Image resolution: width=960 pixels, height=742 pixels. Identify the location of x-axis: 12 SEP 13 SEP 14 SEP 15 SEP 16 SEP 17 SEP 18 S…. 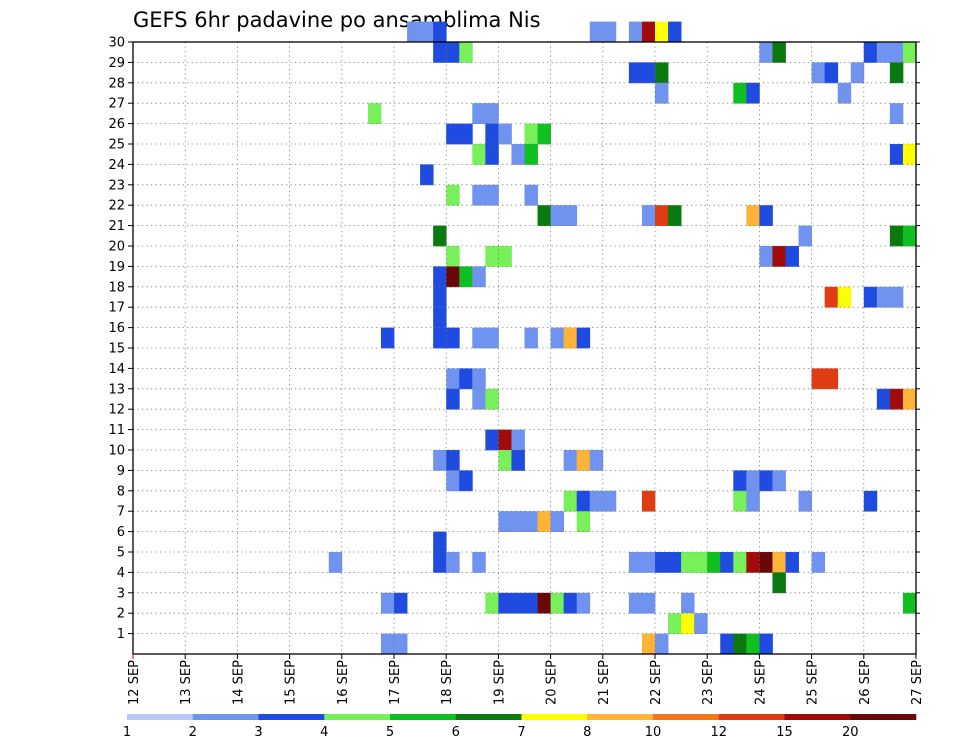
(526, 679).